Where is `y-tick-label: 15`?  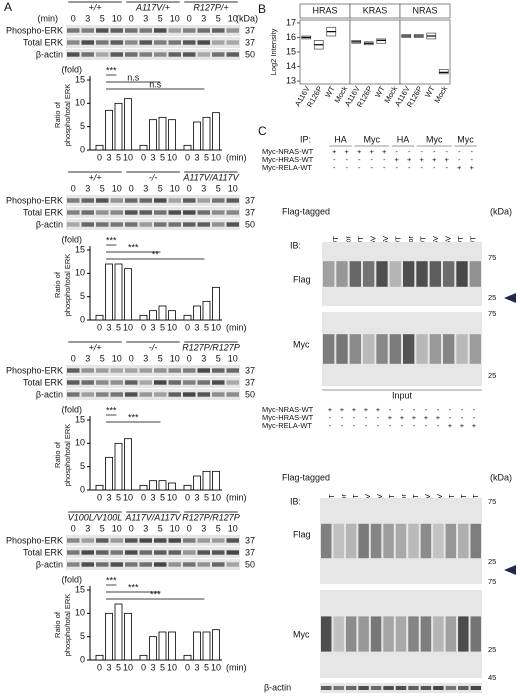 y-tick-label: 15 is located at coordinates (80, 419).